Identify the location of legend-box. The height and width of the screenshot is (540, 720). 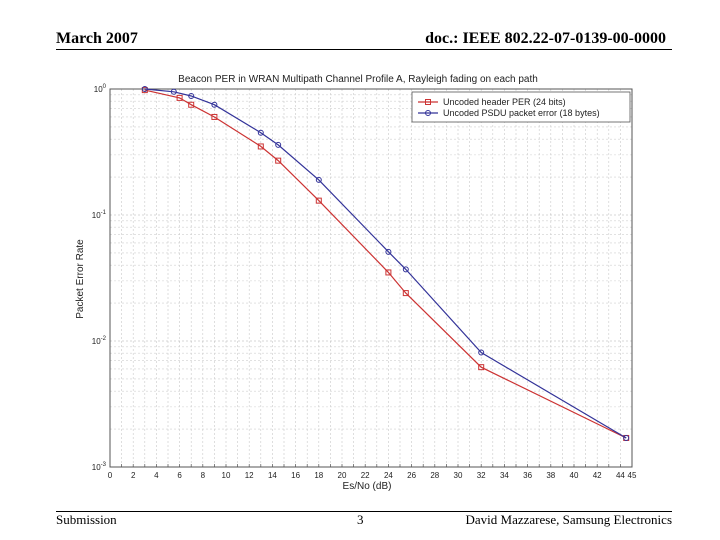
(521, 107).